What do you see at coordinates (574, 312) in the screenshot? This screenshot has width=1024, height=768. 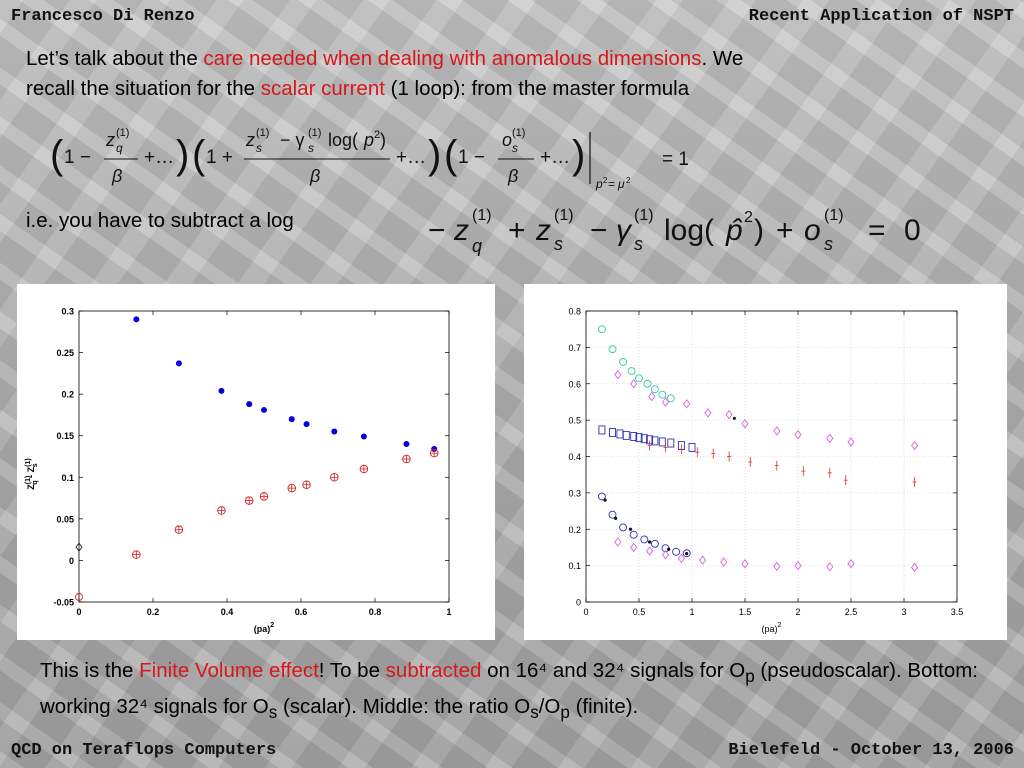 I see `y-tick-label: 0.8` at bounding box center [574, 312].